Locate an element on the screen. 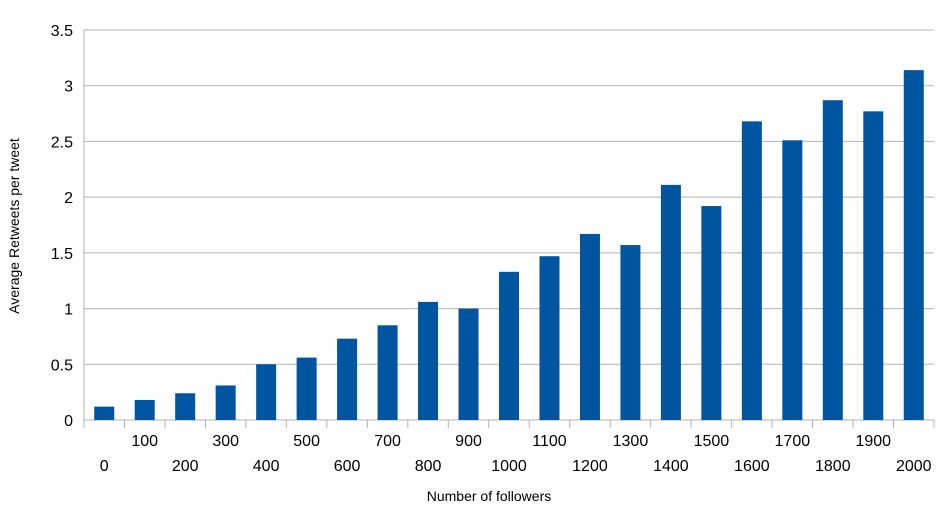 Image resolution: width=944 pixels, height=519 pixels. x-tick-label: 1200 is located at coordinates (590, 466).